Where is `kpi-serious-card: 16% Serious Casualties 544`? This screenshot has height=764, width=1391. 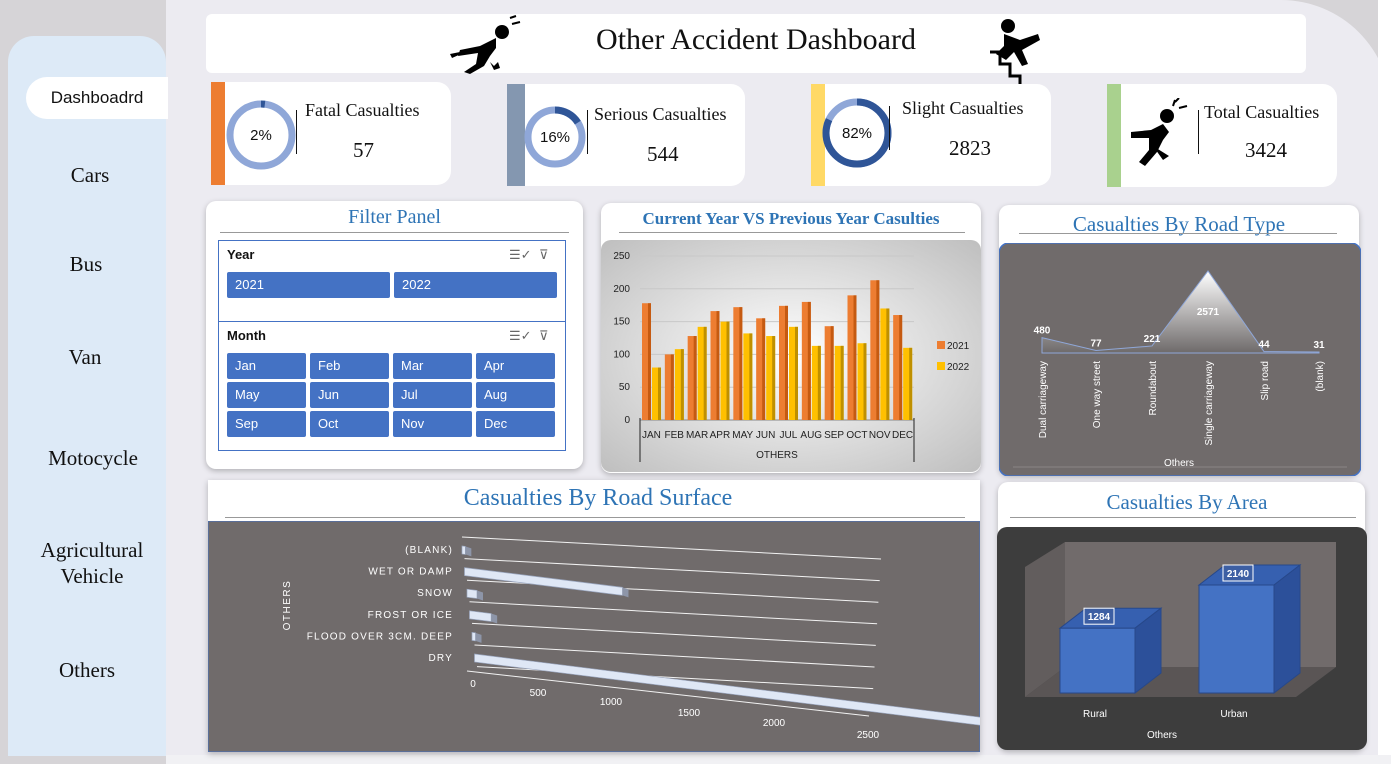
kpi-serious-card: 16% Serious Casualties 544 is located at coordinates (626, 135).